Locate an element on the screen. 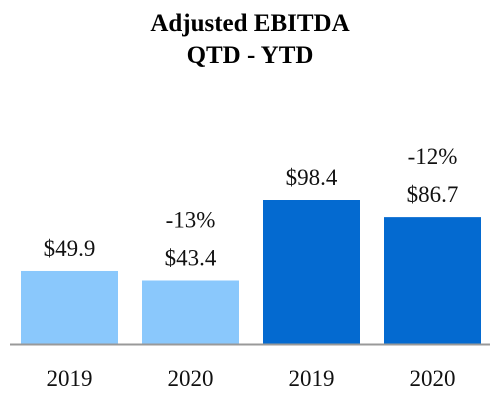 The image size is (500, 400). chart-title-line-1: Adjusted EBITDA is located at coordinates (250, 23).